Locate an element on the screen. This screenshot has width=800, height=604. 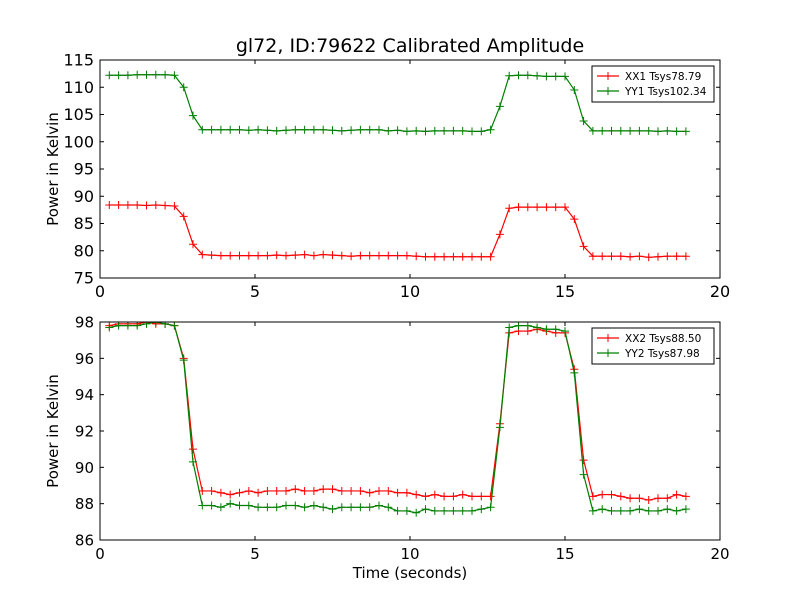
chart1-x-tick-label: 5 is located at coordinates (255, 291).